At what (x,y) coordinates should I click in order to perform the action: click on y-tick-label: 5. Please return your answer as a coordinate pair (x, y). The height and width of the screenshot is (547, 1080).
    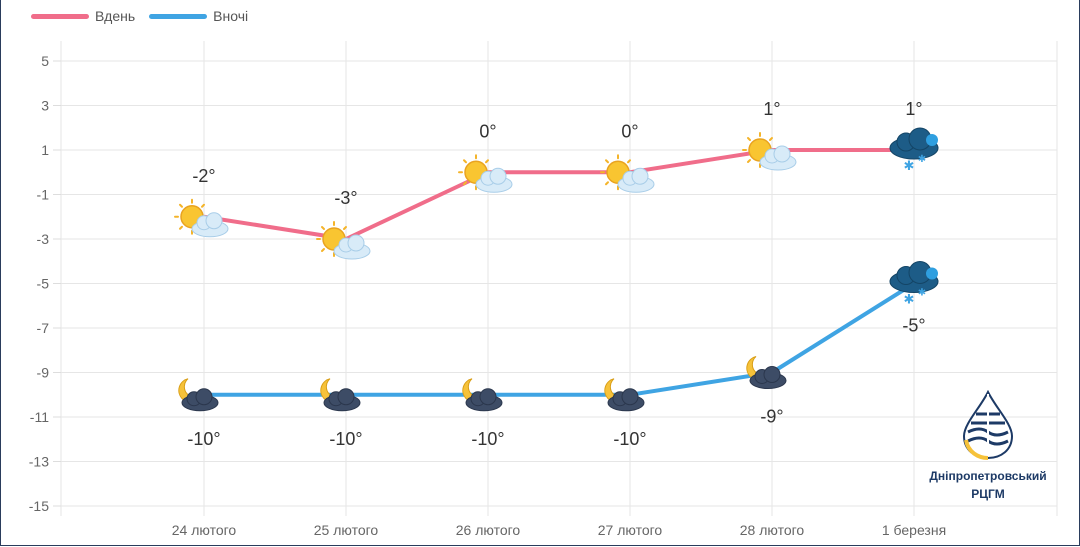
    Looking at the image, I should click on (45, 61).